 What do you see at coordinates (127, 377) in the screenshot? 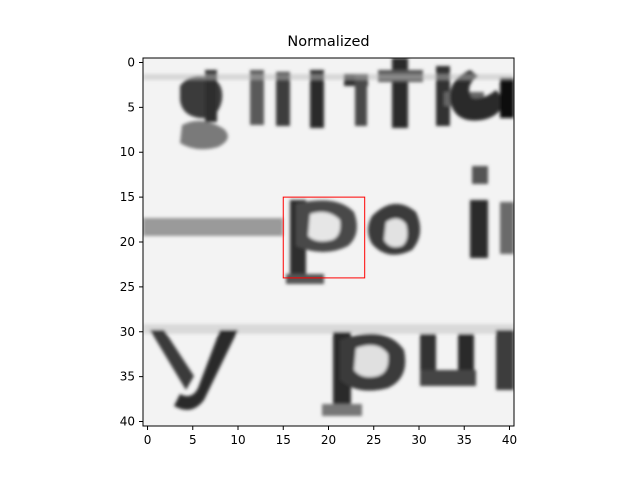
I see `y-tick-label: 35` at bounding box center [127, 377].